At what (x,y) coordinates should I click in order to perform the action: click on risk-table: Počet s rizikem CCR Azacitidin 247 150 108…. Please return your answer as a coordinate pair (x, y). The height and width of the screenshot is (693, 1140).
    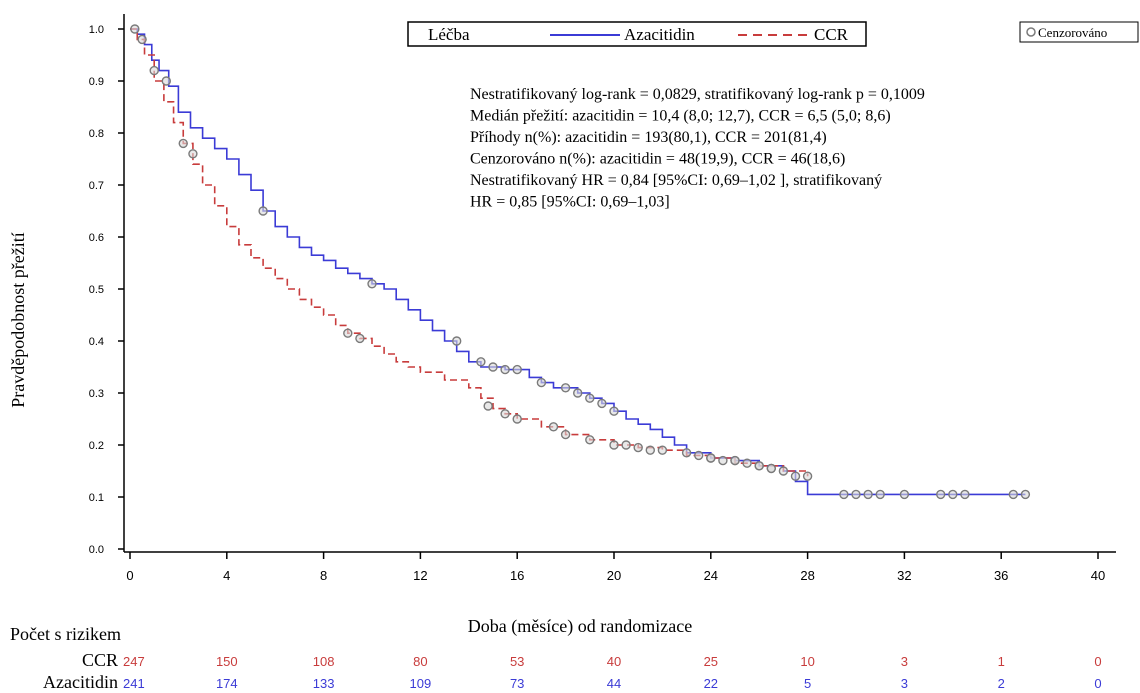
    Looking at the image, I should click on (556, 658).